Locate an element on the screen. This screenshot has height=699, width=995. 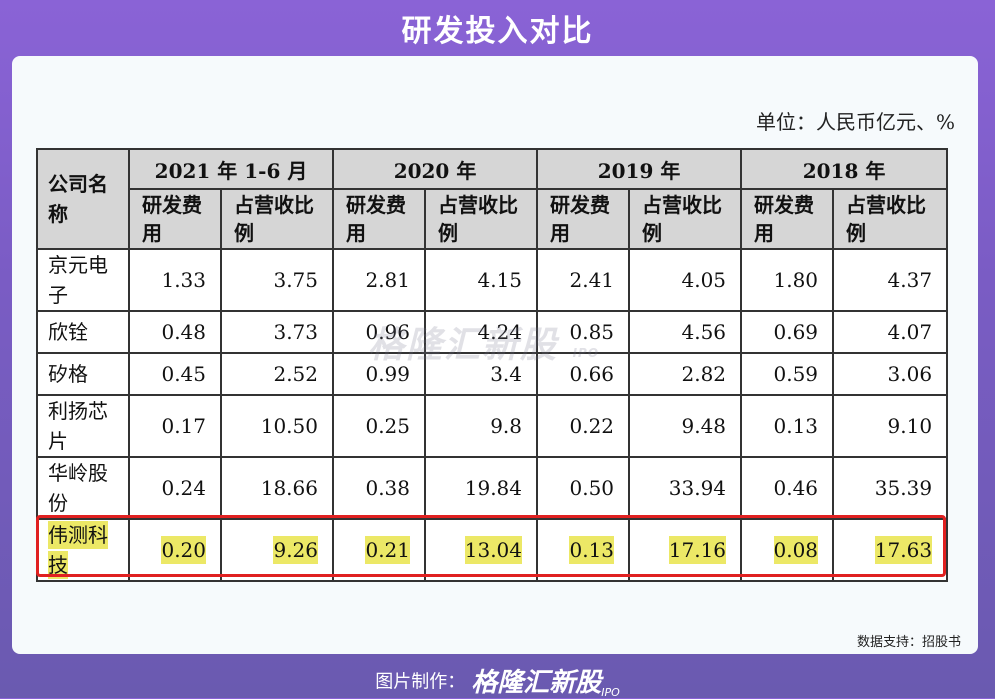
table-cell: 2.82 is located at coordinates (685, 374).